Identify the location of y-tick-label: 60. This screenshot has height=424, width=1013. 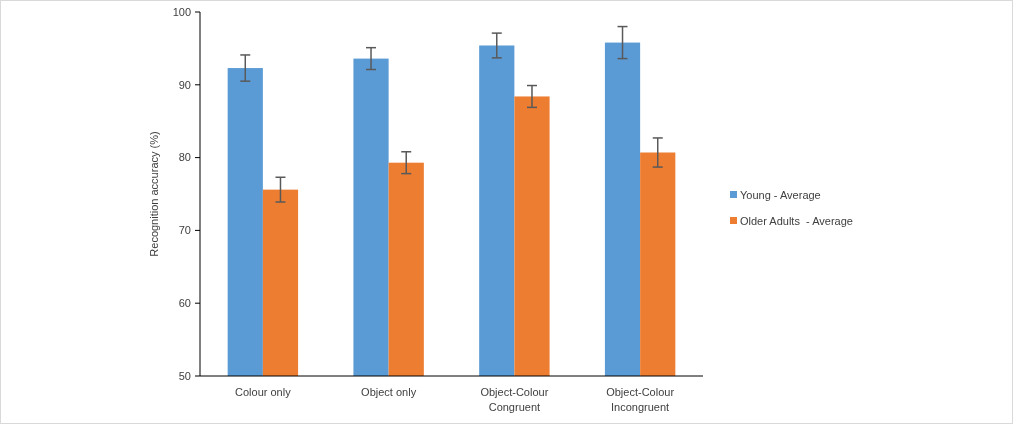
(184, 303).